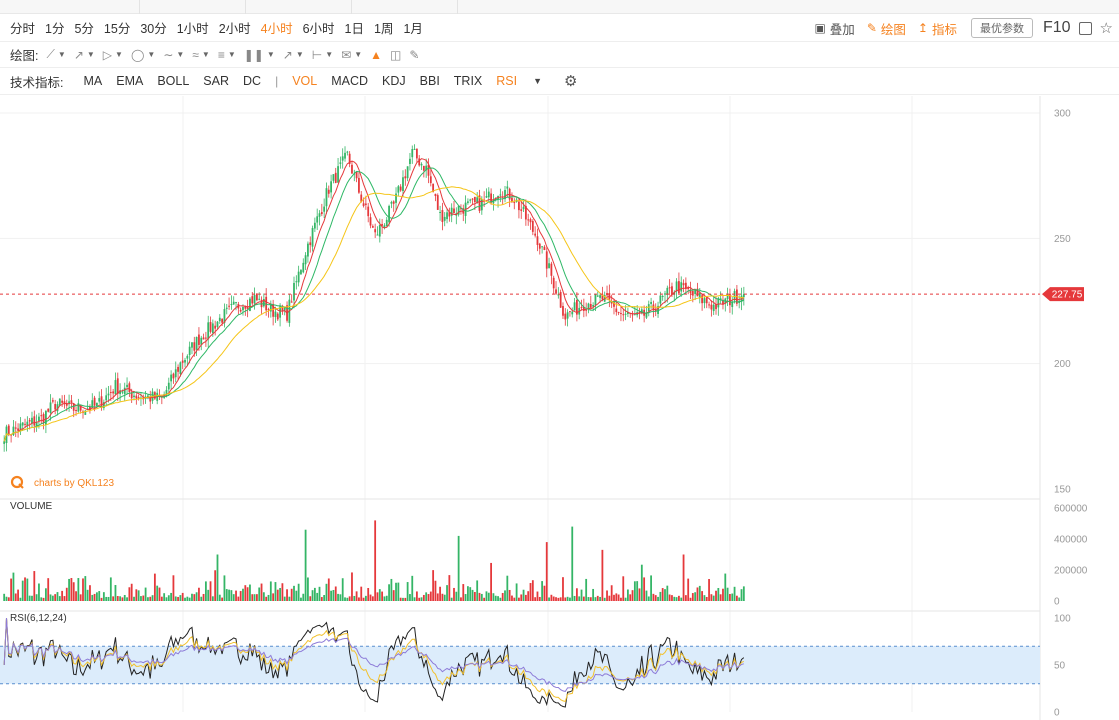 Image resolution: width=1119 pixels, height=720 pixels. What do you see at coordinates (293, 54) in the screenshot?
I see `arrow-tool-icon: ↗ ▼` at bounding box center [293, 54].